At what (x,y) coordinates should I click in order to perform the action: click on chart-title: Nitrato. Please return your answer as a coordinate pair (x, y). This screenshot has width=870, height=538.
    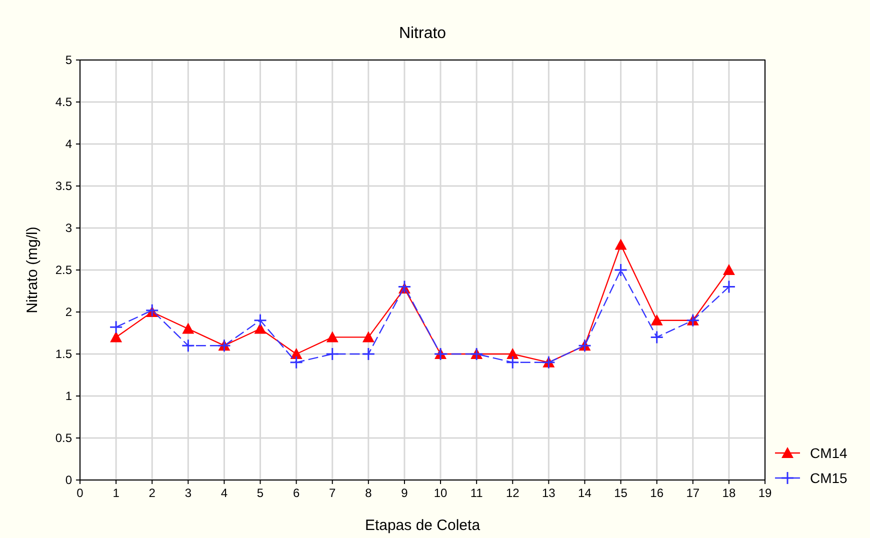
    Looking at the image, I should click on (422, 33).